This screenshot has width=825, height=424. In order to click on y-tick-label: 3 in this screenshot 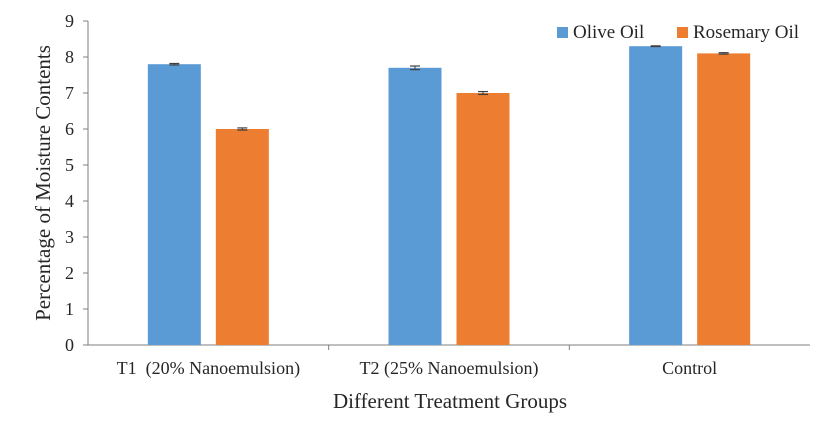, I will do `click(69, 237)`.